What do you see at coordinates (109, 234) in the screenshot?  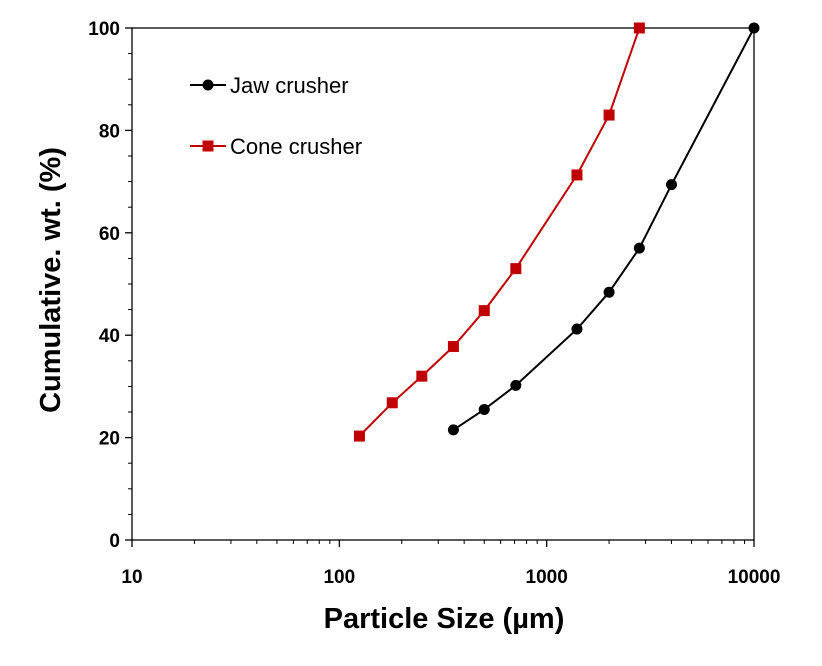 I see `y-tick-label: 60` at bounding box center [109, 234].